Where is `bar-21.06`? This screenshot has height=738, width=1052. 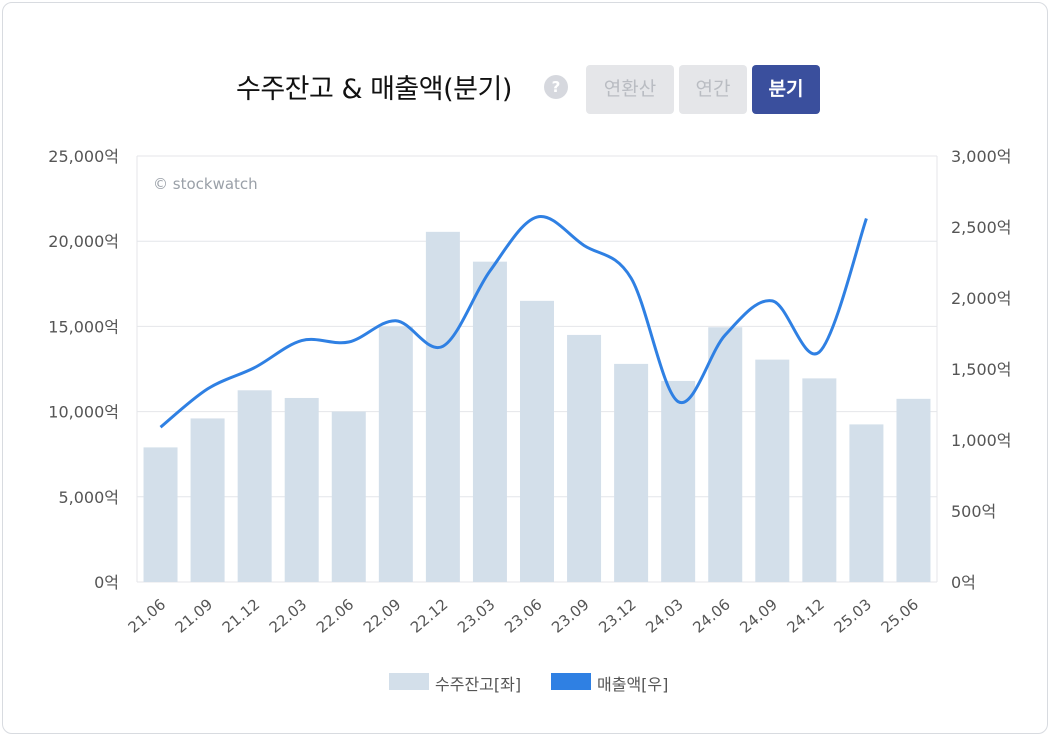 bar-21.06 is located at coordinates (160, 514).